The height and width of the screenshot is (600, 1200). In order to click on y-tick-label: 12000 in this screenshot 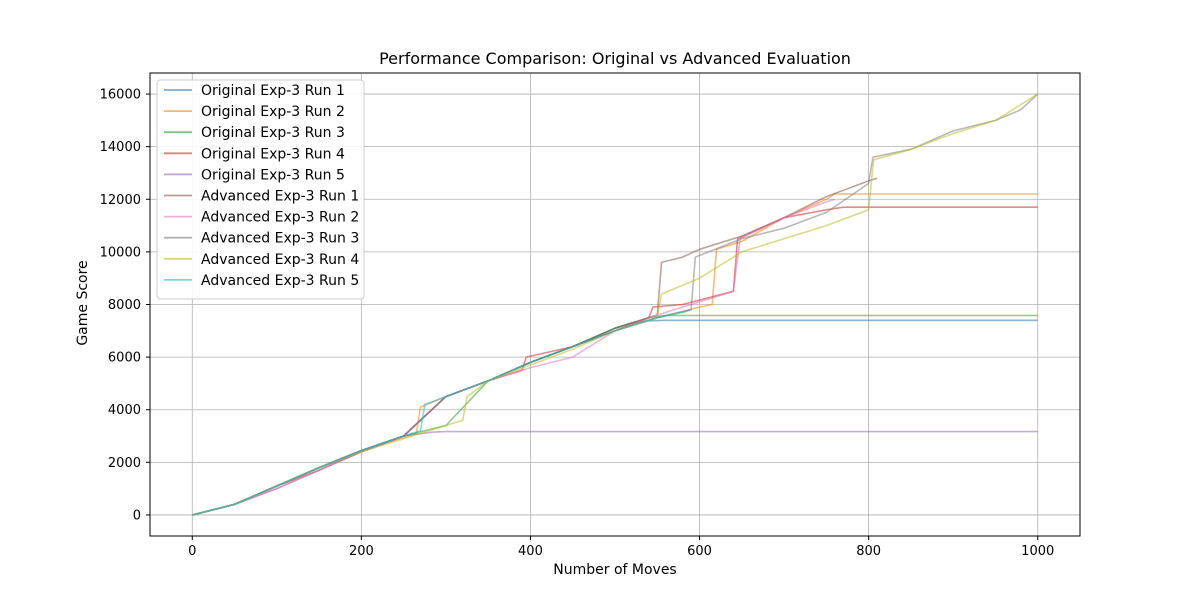, I will do `click(120, 200)`.